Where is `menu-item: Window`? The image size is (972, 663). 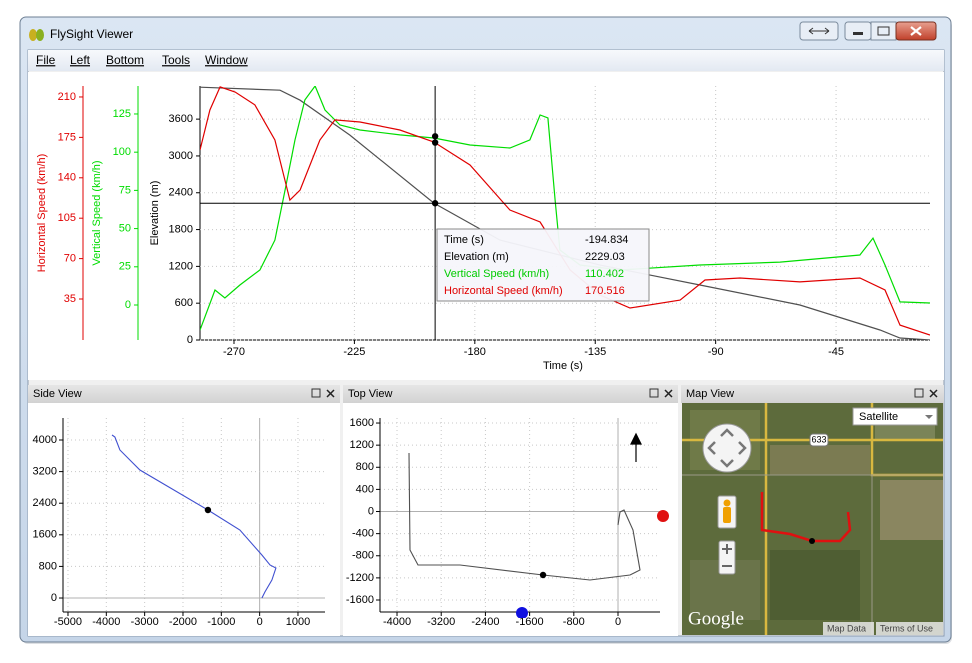 menu-item: Window is located at coordinates (226, 60).